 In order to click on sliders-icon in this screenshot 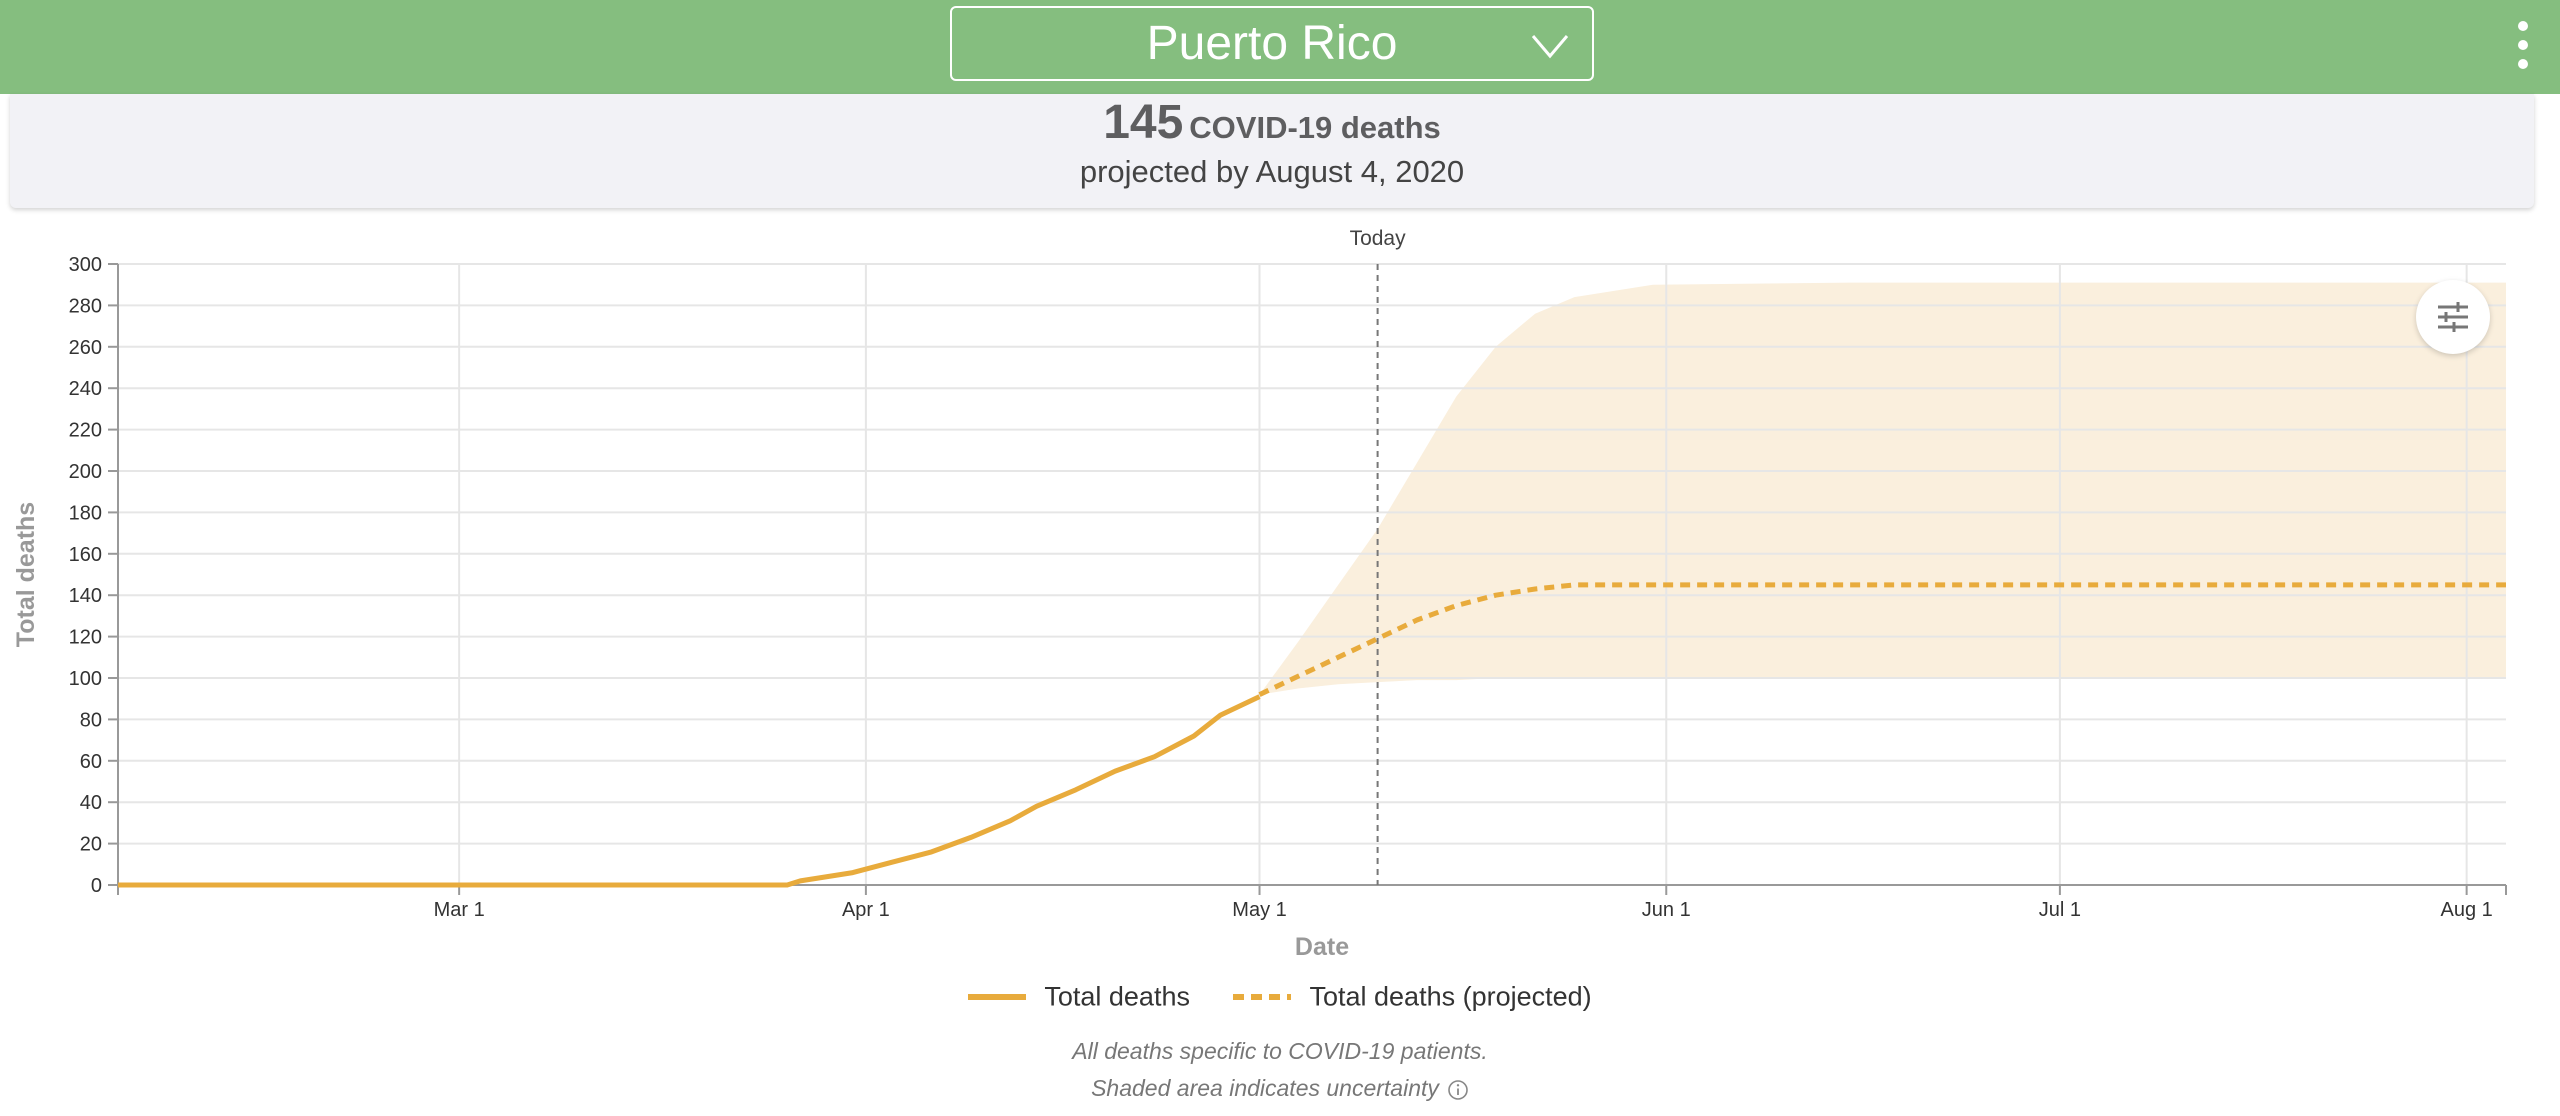, I will do `click(2453, 317)`.